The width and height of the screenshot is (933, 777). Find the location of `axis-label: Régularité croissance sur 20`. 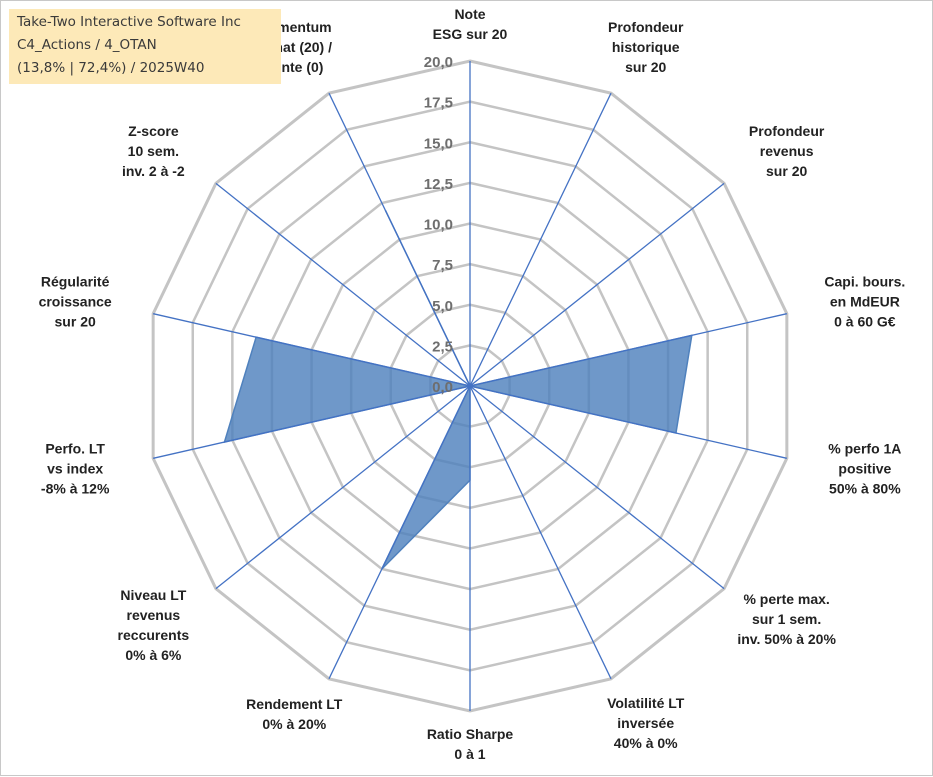

axis-label: Régularité croissance sur 20 is located at coordinates (75, 302).